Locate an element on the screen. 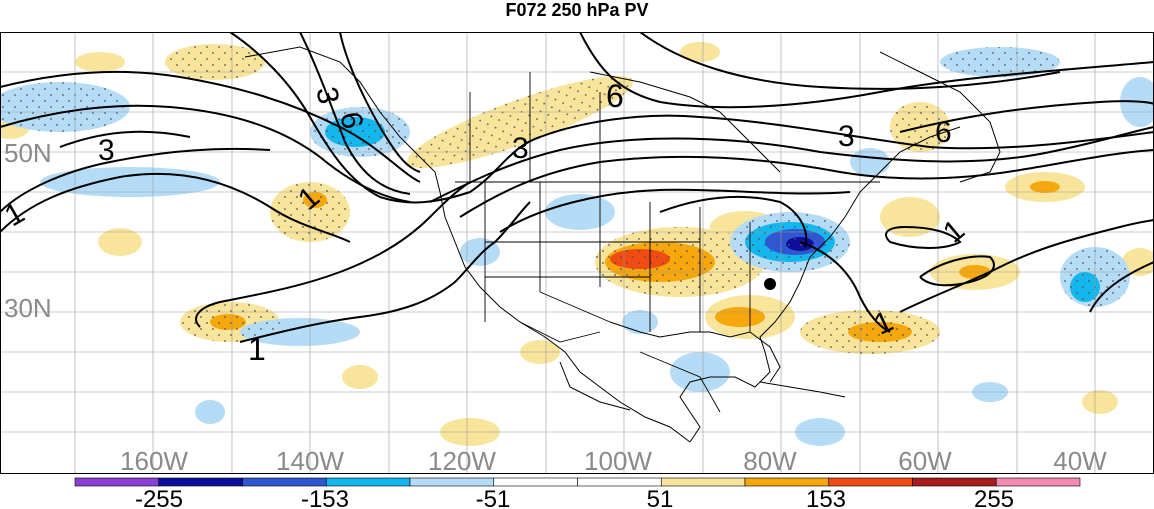 This screenshot has width=1154, height=509. colorbar-swatches is located at coordinates (577, 482).